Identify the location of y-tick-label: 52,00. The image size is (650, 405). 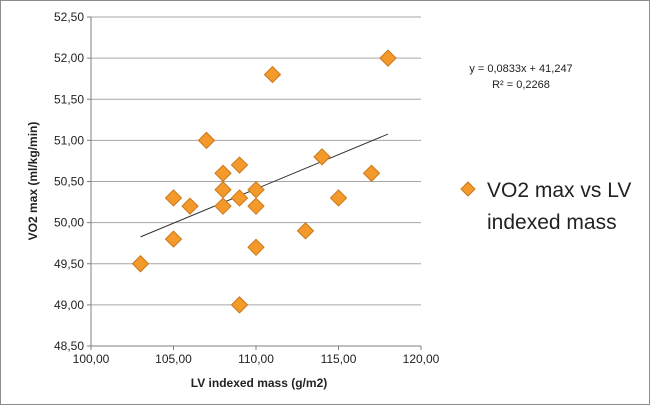
(69, 58).